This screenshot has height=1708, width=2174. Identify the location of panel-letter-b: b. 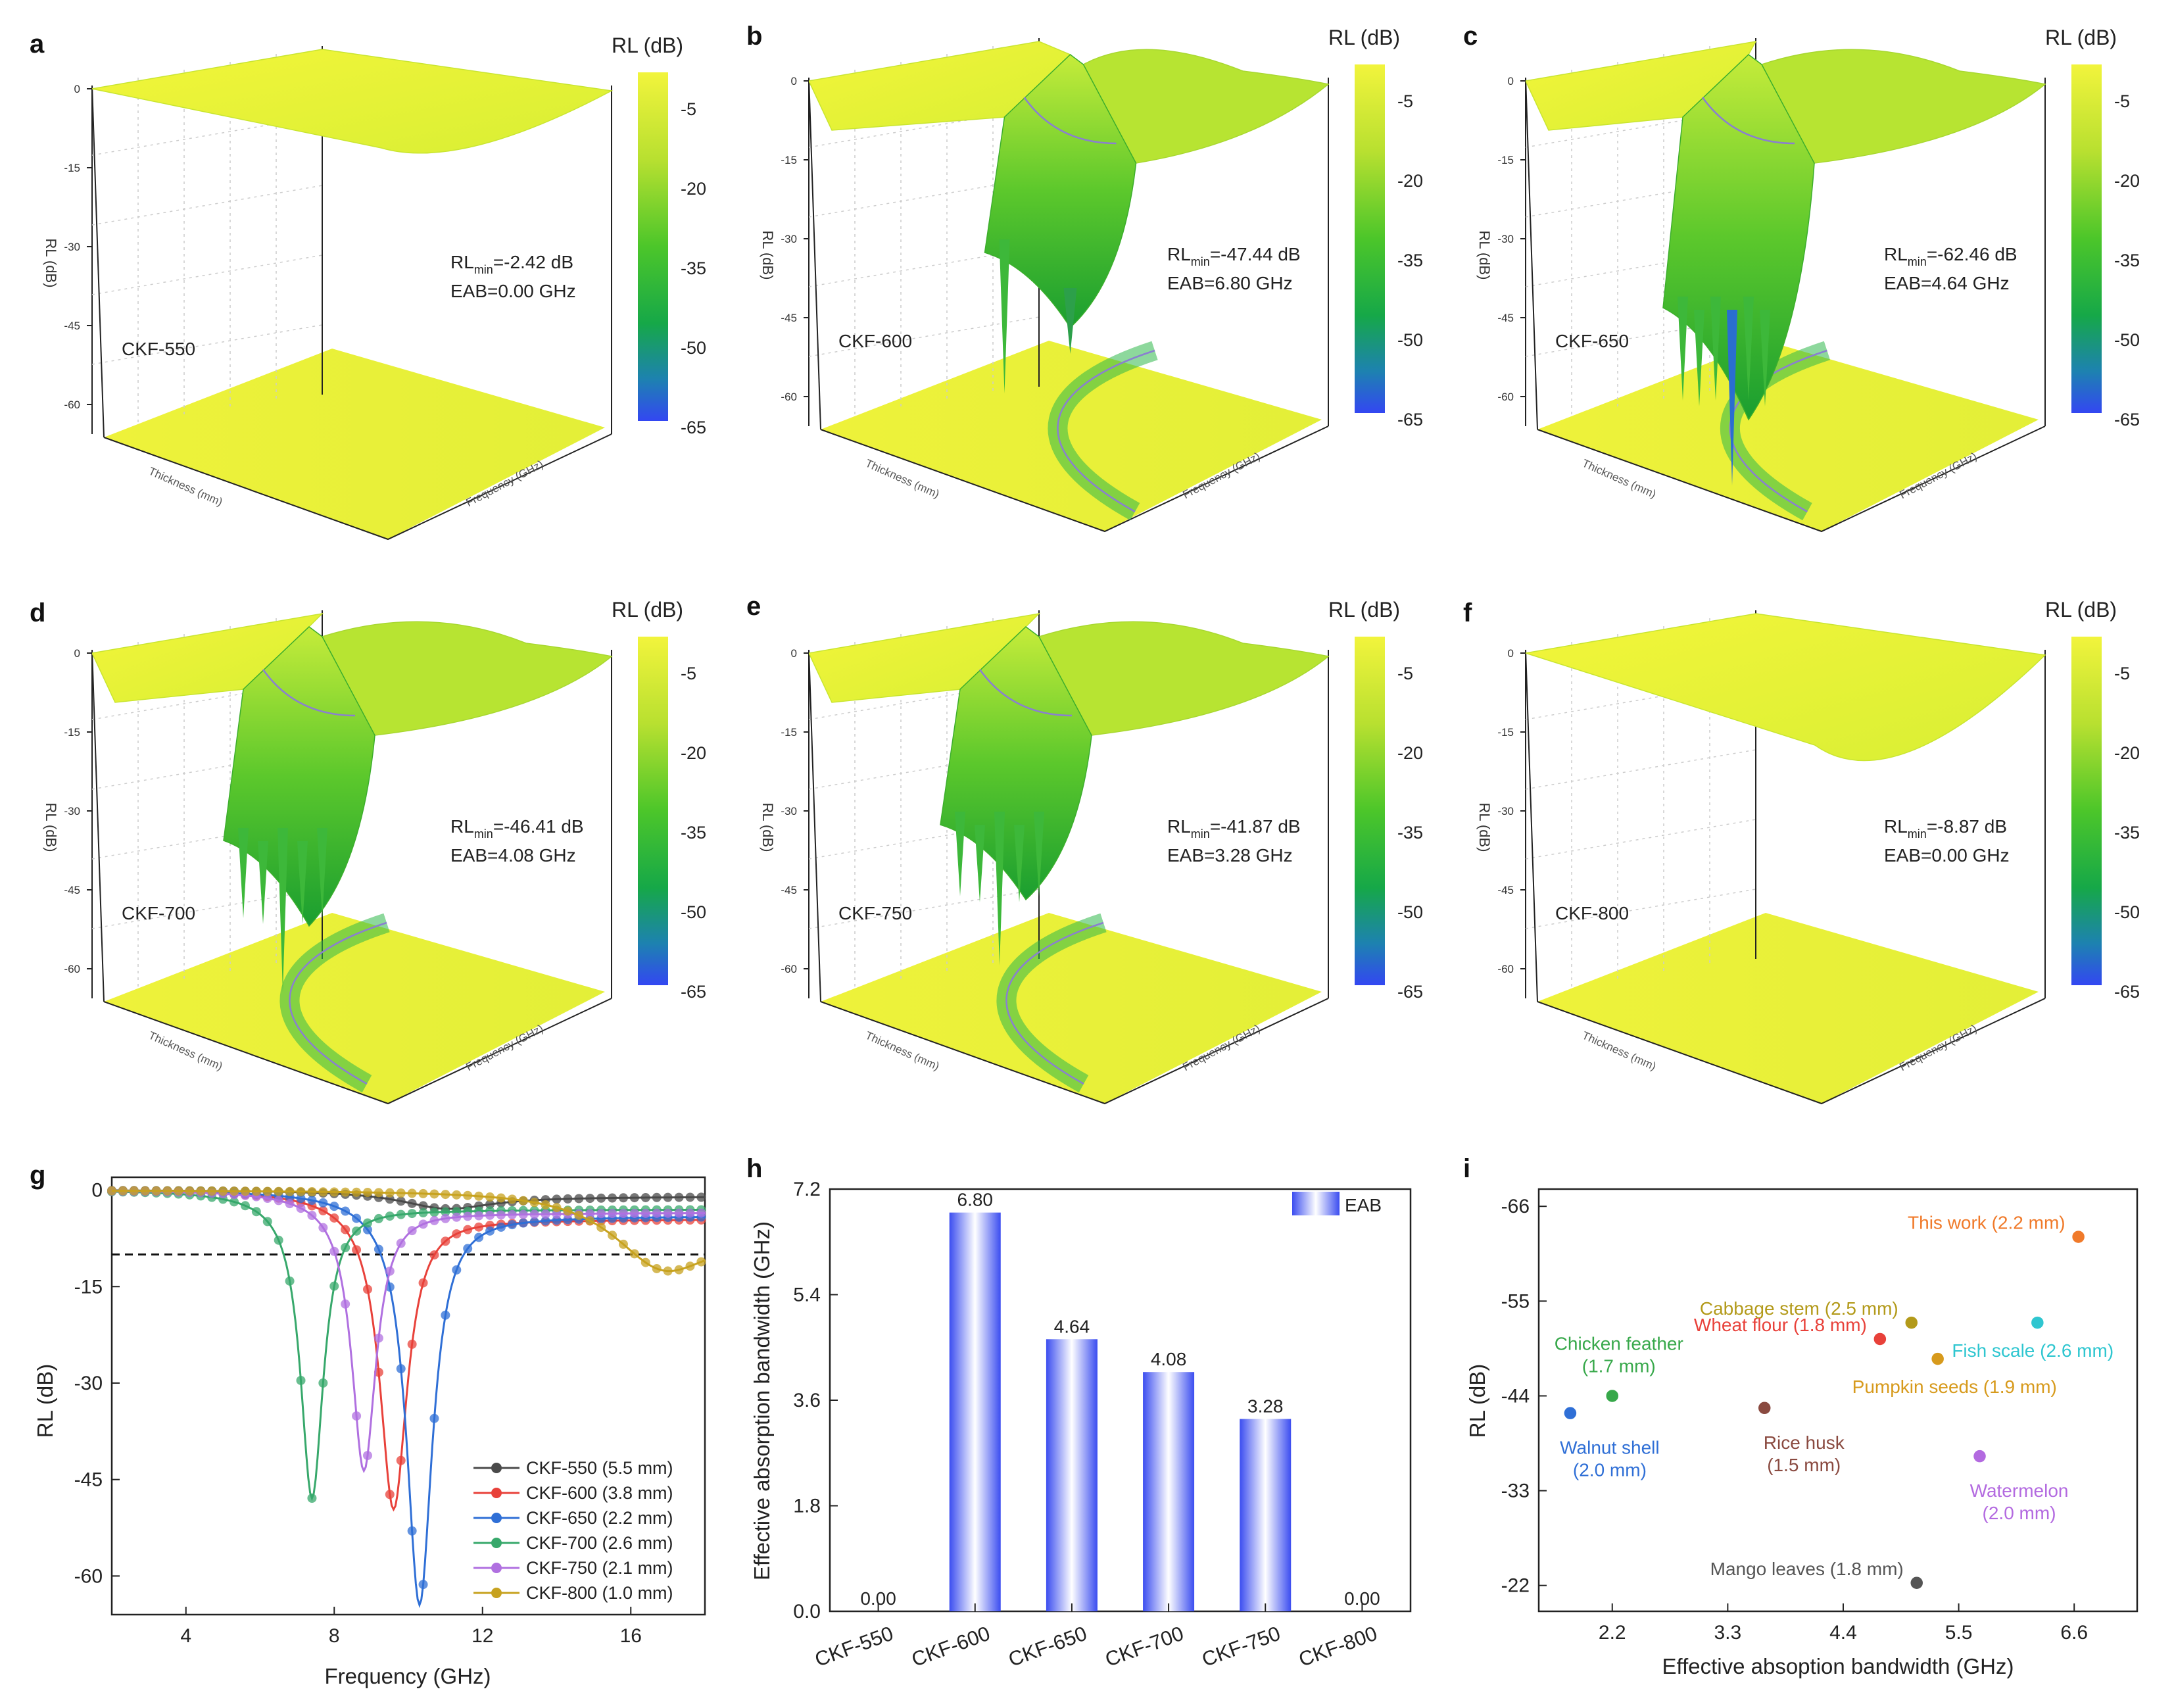
(754, 36).